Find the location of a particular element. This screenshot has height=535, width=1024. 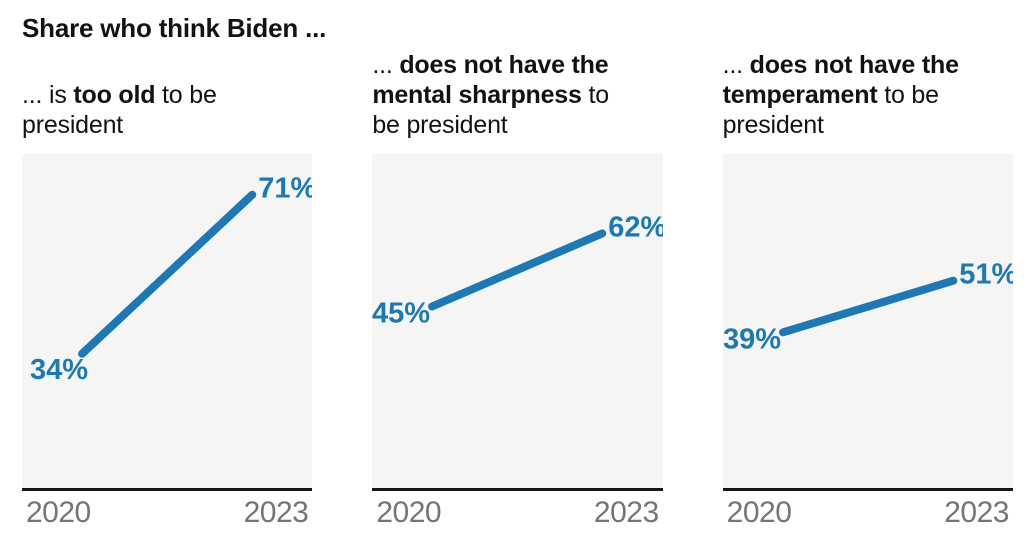

panel-subtitle: ... is too old to be president is located at coordinates (167, 94).